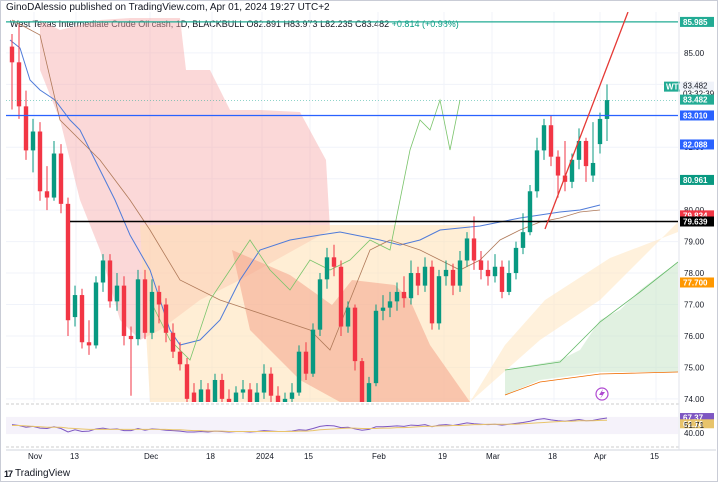  Describe the element at coordinates (591, 328) in the screenshot. I see `ichimoku-cloud-bullish` at that location.